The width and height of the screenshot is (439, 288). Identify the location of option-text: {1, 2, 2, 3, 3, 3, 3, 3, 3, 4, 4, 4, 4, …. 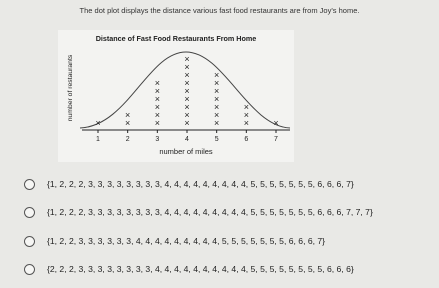
(186, 241).